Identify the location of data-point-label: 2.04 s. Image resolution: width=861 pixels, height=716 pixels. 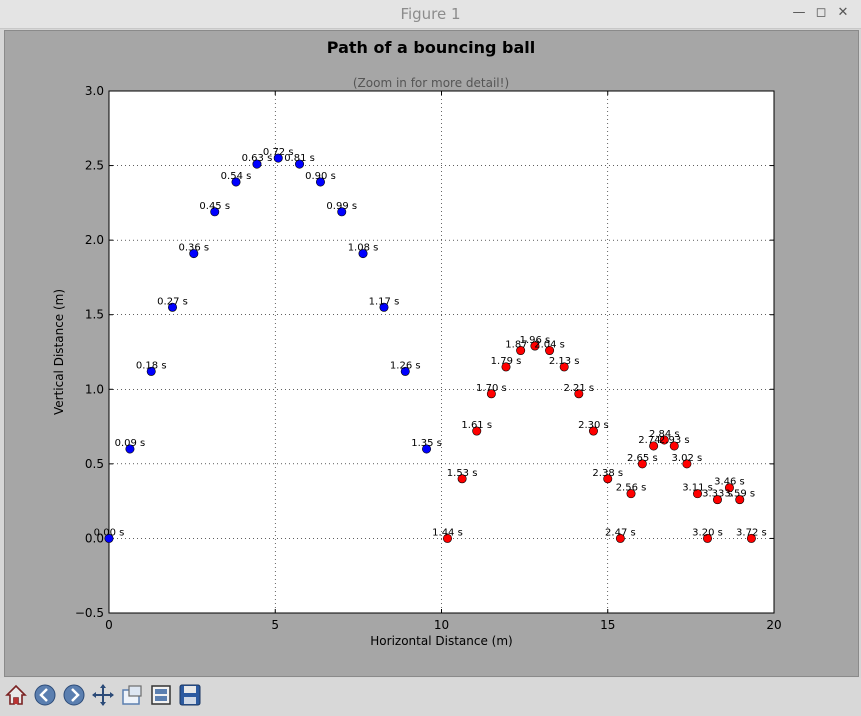
(549, 345).